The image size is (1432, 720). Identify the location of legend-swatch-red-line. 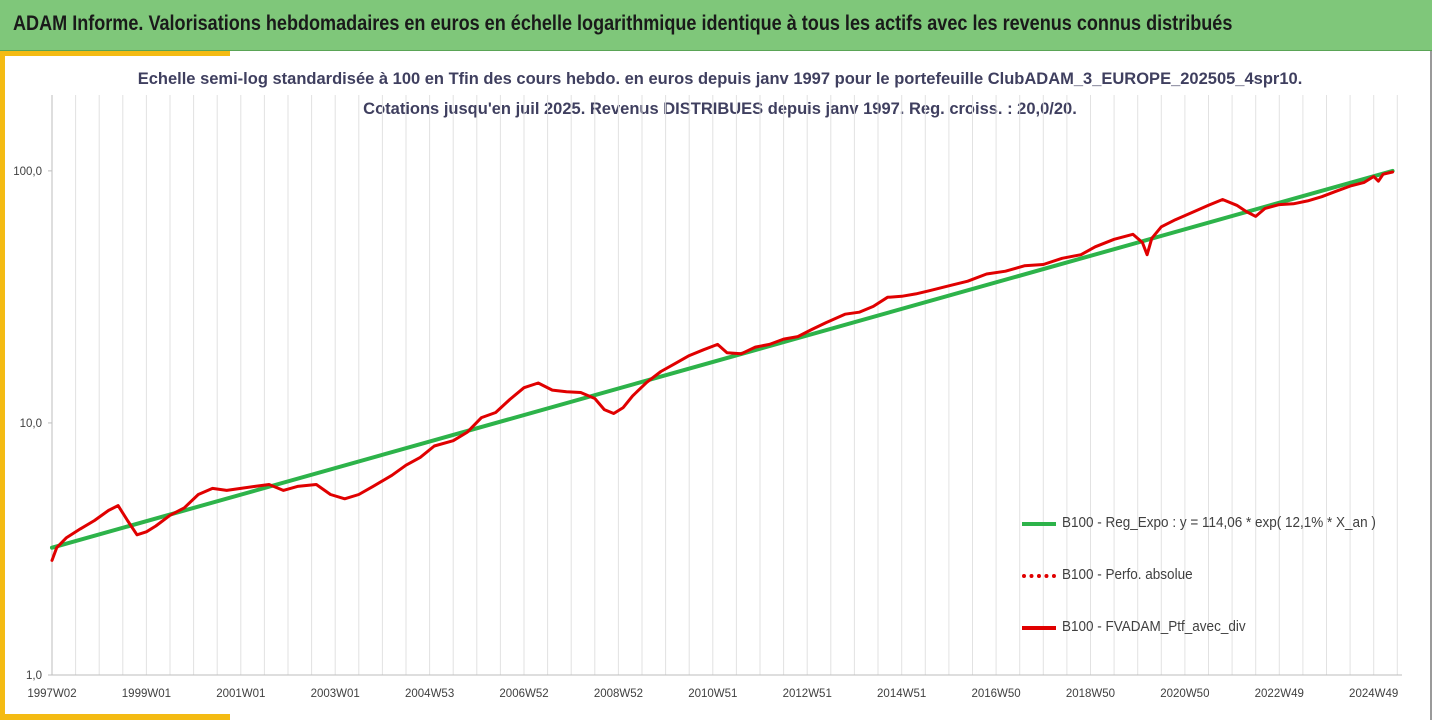
(1039, 628).